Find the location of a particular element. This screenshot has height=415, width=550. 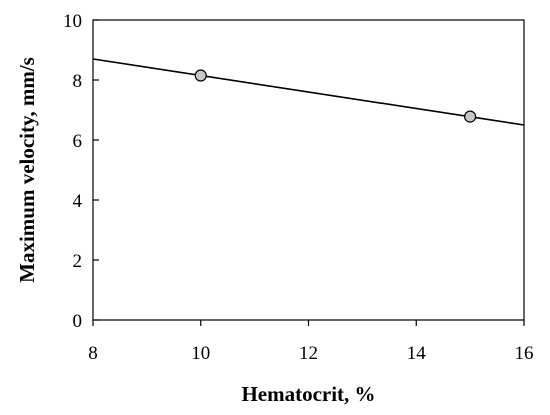

trend-line is located at coordinates (308, 92).